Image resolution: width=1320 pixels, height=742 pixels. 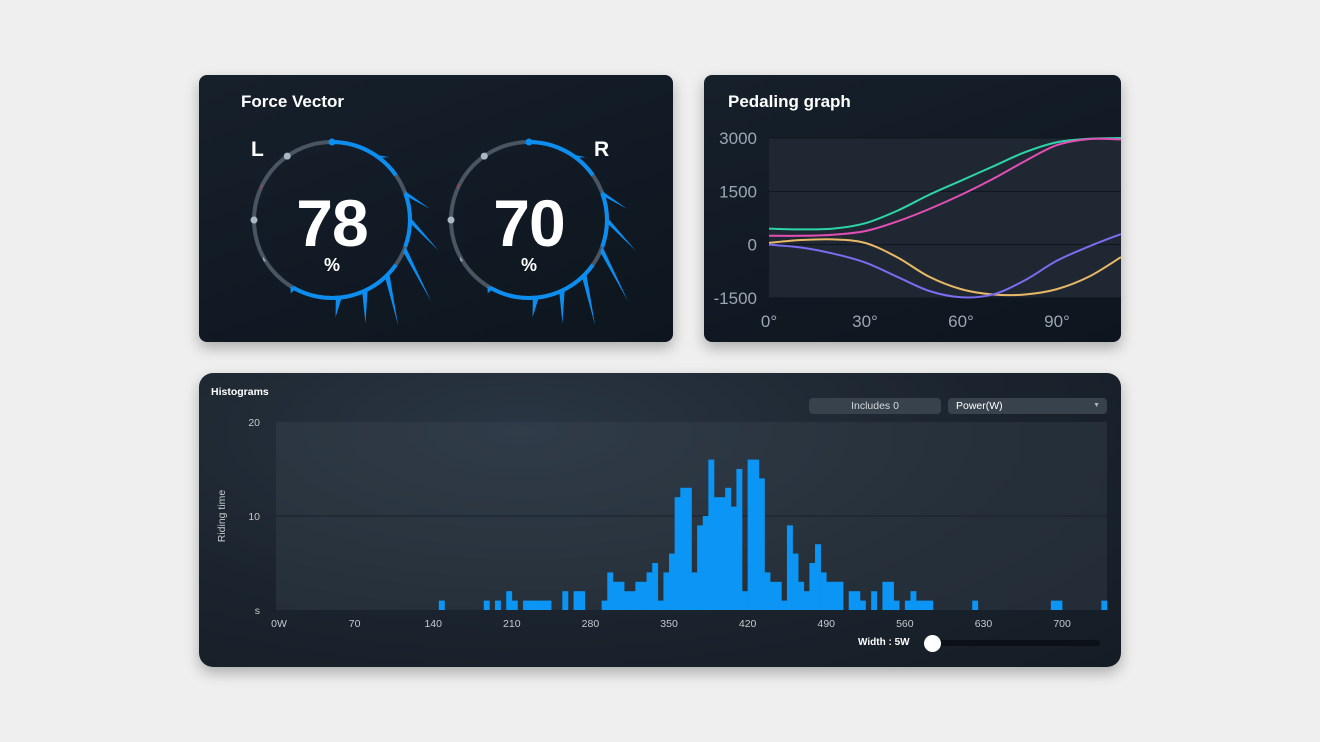 What do you see at coordinates (528, 265) in the screenshot?
I see `right-balance-unit: %` at bounding box center [528, 265].